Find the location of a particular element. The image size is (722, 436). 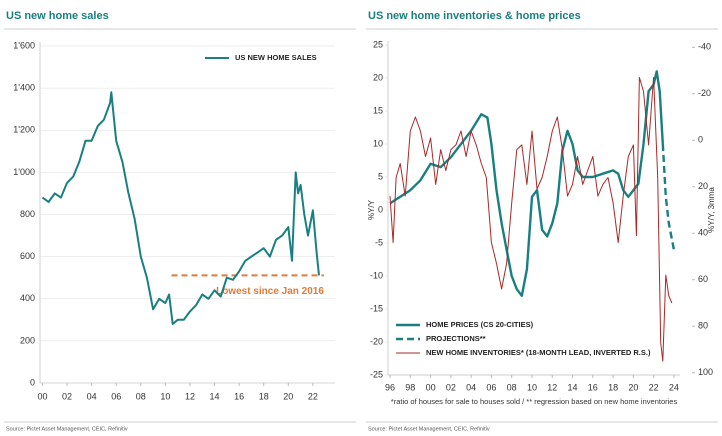

x-tick-label: 98 is located at coordinates (410, 387).